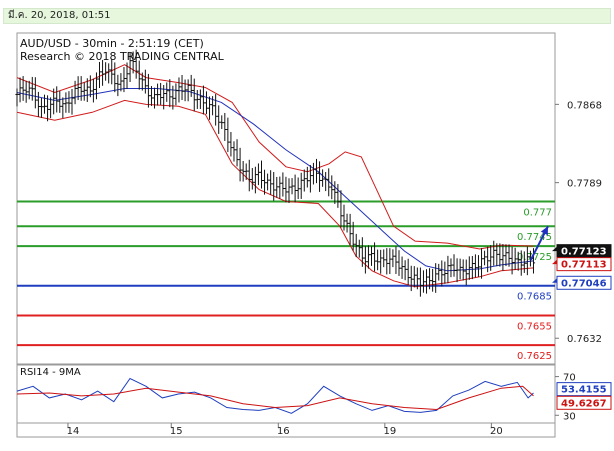 This screenshot has height=451, width=614. I want to click on level-label: 0.777, so click(537, 212).